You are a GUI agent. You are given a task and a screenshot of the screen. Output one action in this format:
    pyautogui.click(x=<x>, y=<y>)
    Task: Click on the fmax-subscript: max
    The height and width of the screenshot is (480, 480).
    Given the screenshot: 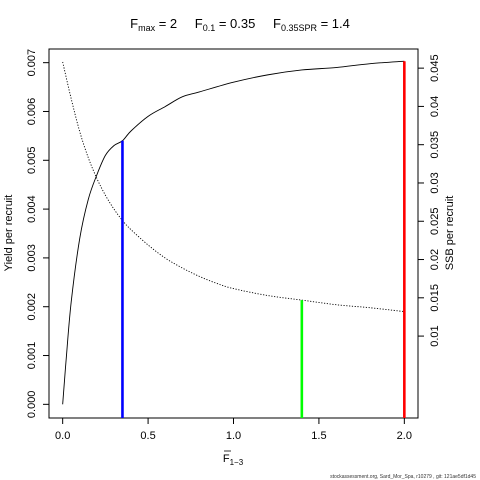 What is the action you would take?
    pyautogui.click(x=147, y=28)
    